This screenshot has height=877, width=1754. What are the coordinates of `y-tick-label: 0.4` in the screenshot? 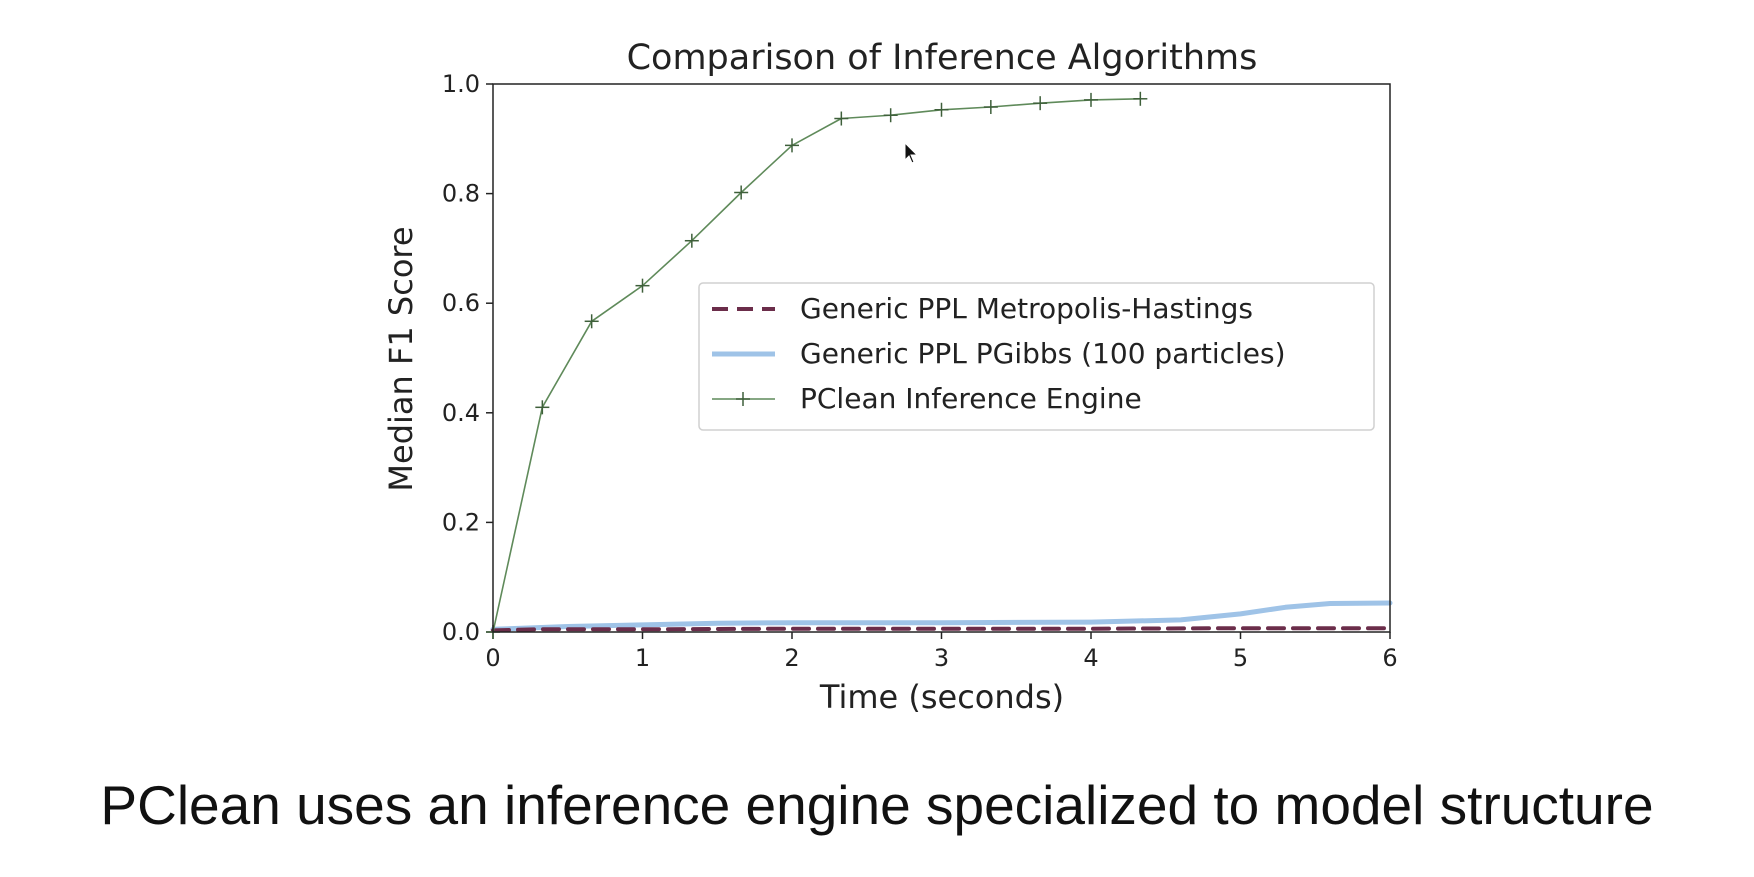 It's located at (461, 413).